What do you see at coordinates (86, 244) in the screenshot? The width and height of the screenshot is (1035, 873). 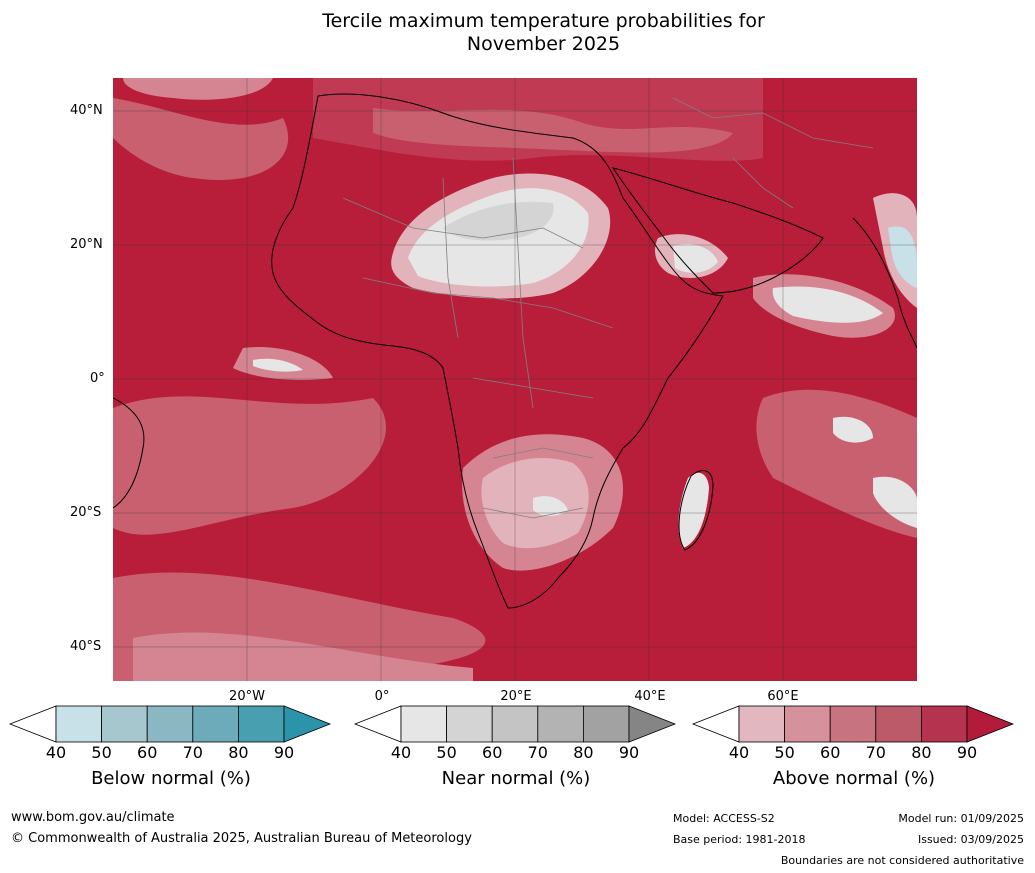 I see `lat-label-20n: 20°N` at bounding box center [86, 244].